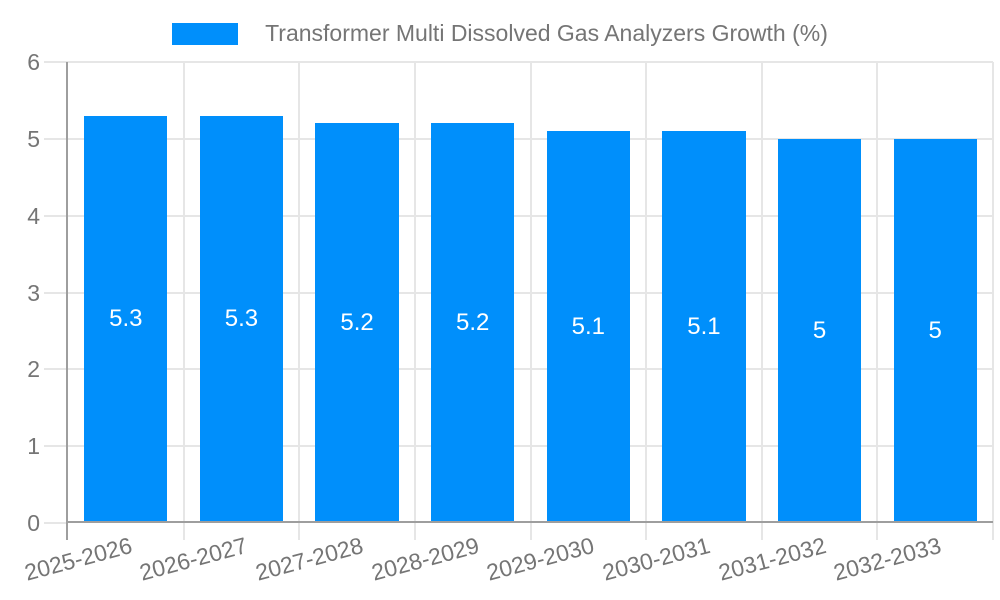 This screenshot has height=600, width=1000. I want to click on bar-2025-2026, so click(126, 319).